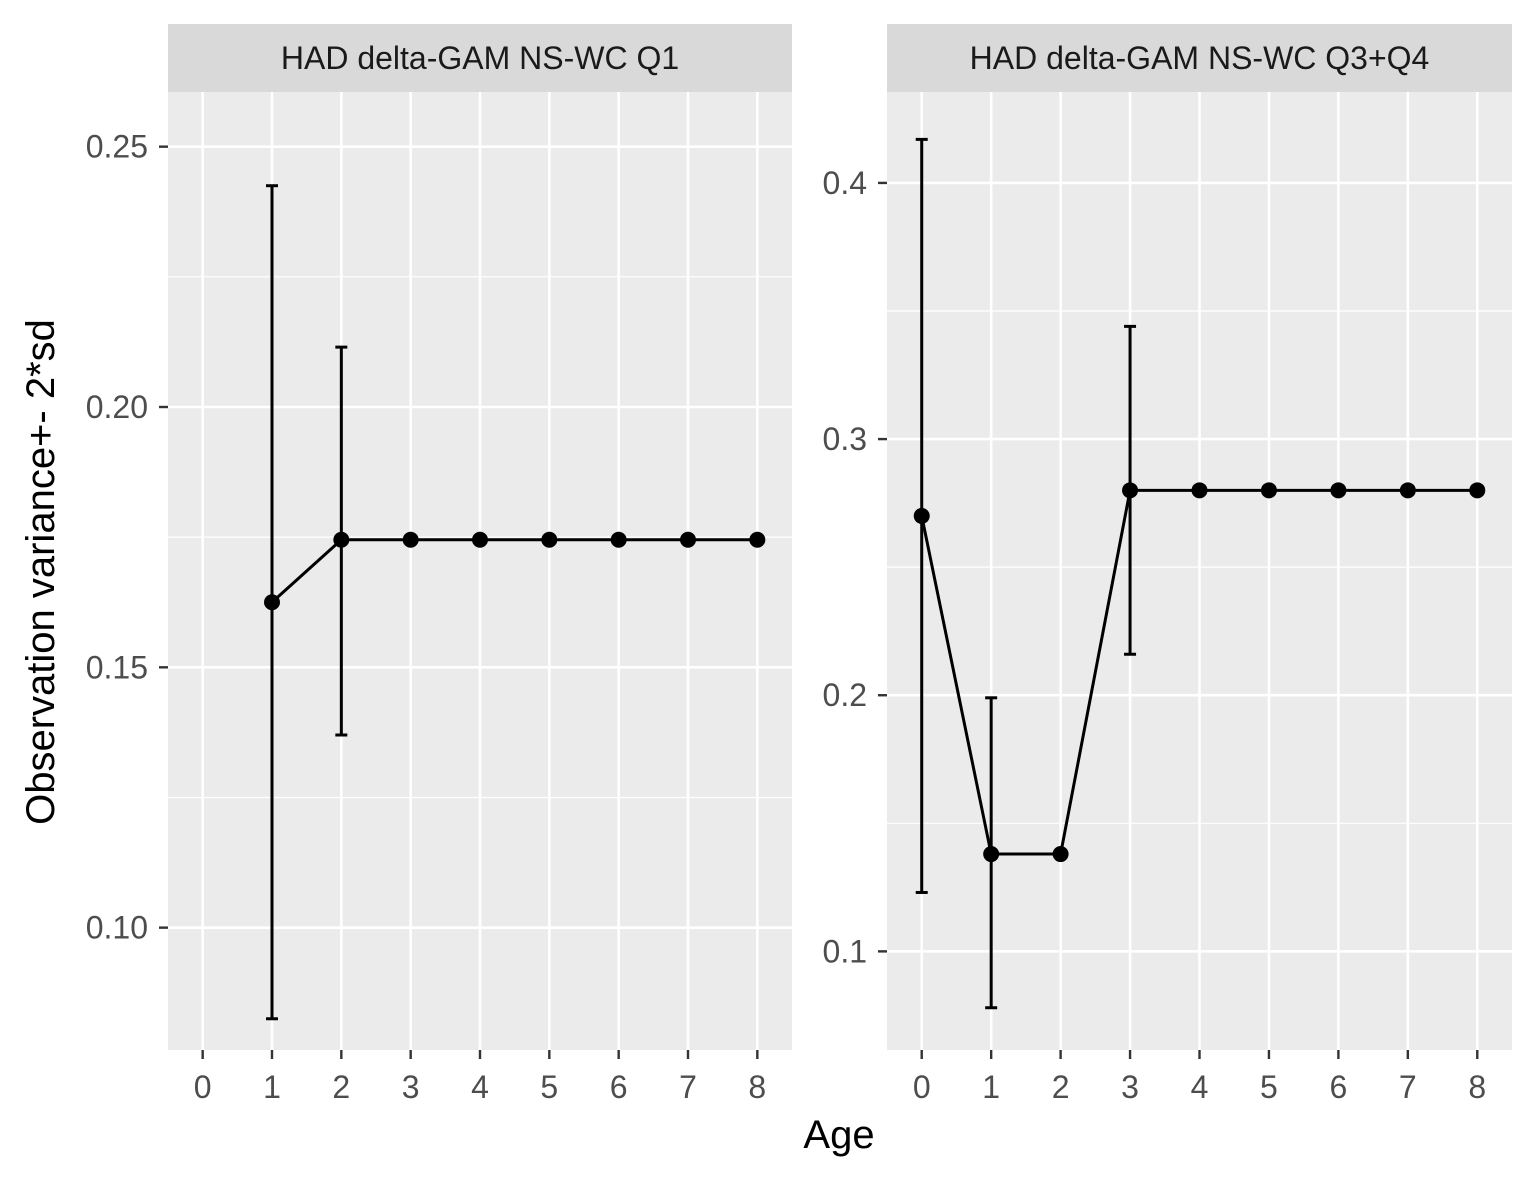  Describe the element at coordinates (117, 667) in the screenshot. I see `y-tick-label: 0.15` at that location.